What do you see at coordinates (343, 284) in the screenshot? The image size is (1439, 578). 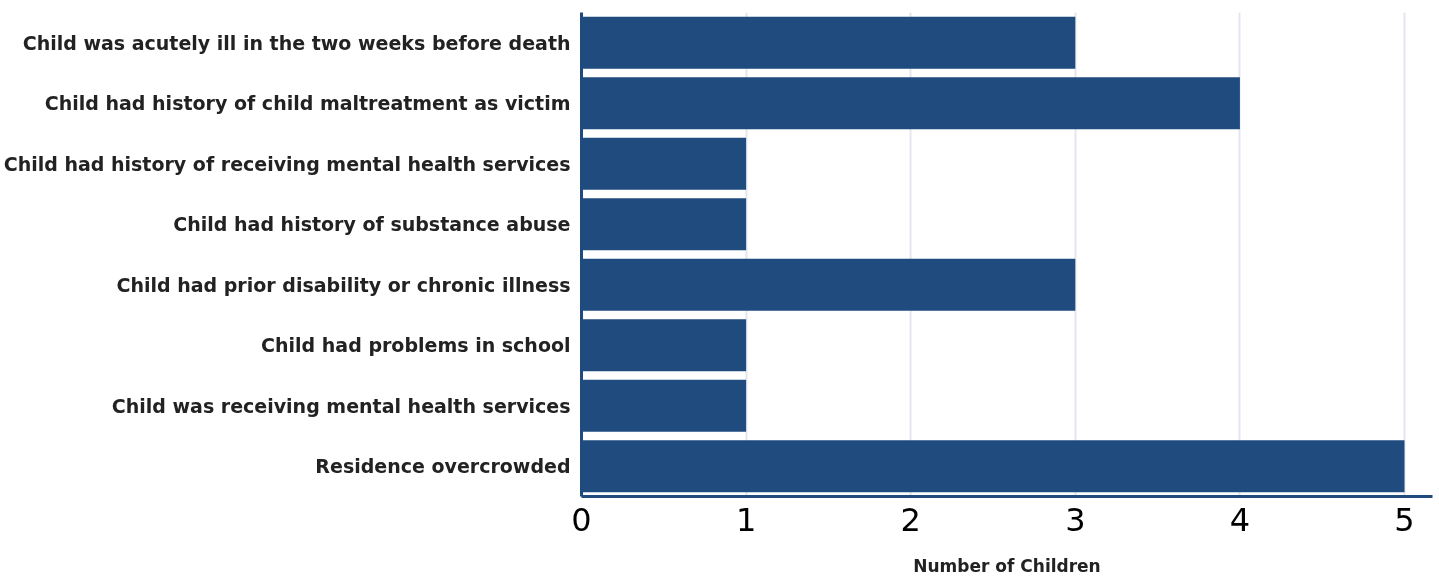 I see `y-tick-label: Child had prior disability or chronic illness` at bounding box center [343, 284].